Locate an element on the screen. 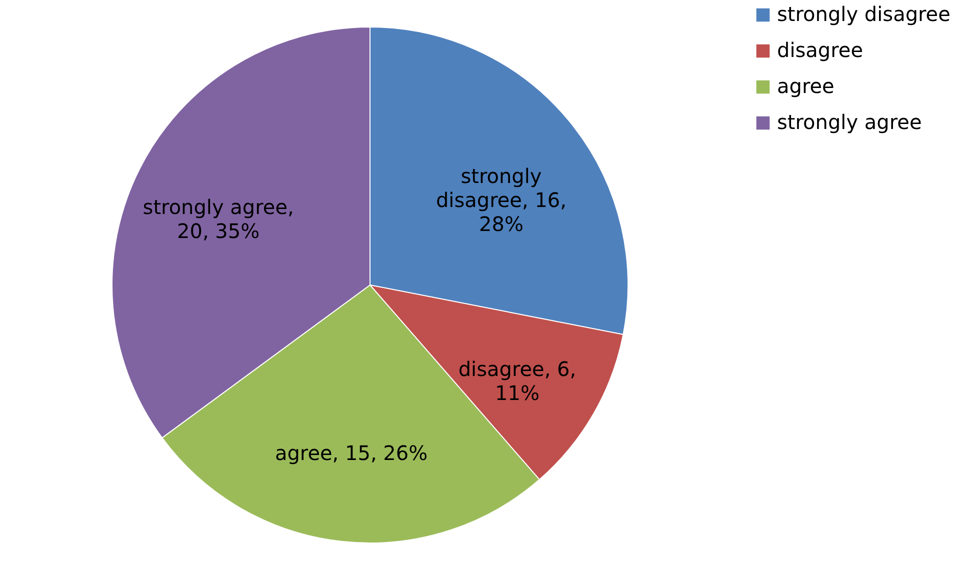  data-label: strongly agree, 20, 35% is located at coordinates (218, 219).